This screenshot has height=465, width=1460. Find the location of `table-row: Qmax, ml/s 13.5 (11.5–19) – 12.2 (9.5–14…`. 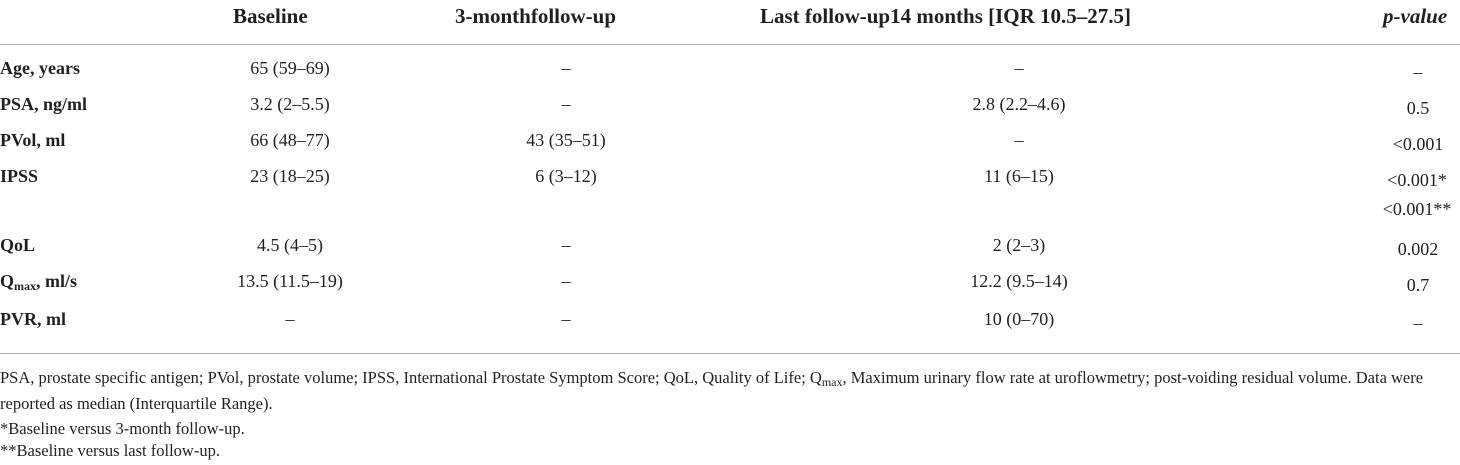

table-row: Qmax, ml/s 13.5 (11.5–19) – 12.2 (9.5–14… is located at coordinates (730, 289).